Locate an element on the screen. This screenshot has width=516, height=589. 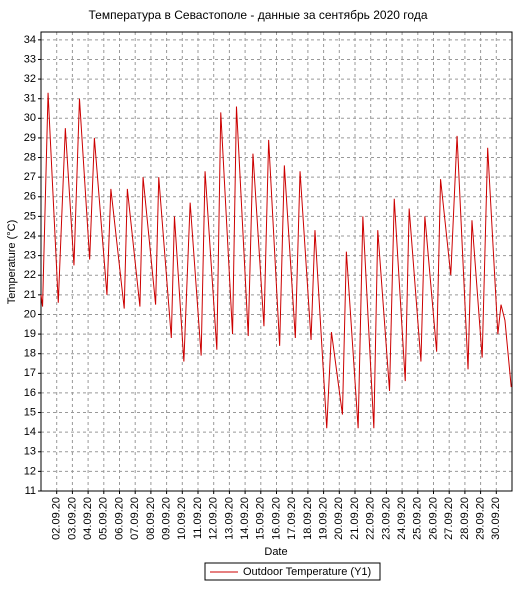
x-tick-label: 10.09.20 is located at coordinates (182, 518).